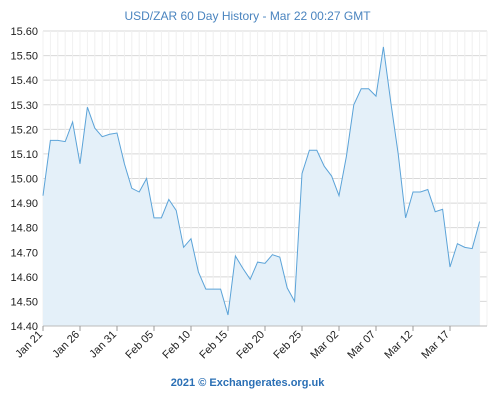  What do you see at coordinates (24, 130) in the screenshot?
I see `y-tick-label: 15.20` at bounding box center [24, 130].